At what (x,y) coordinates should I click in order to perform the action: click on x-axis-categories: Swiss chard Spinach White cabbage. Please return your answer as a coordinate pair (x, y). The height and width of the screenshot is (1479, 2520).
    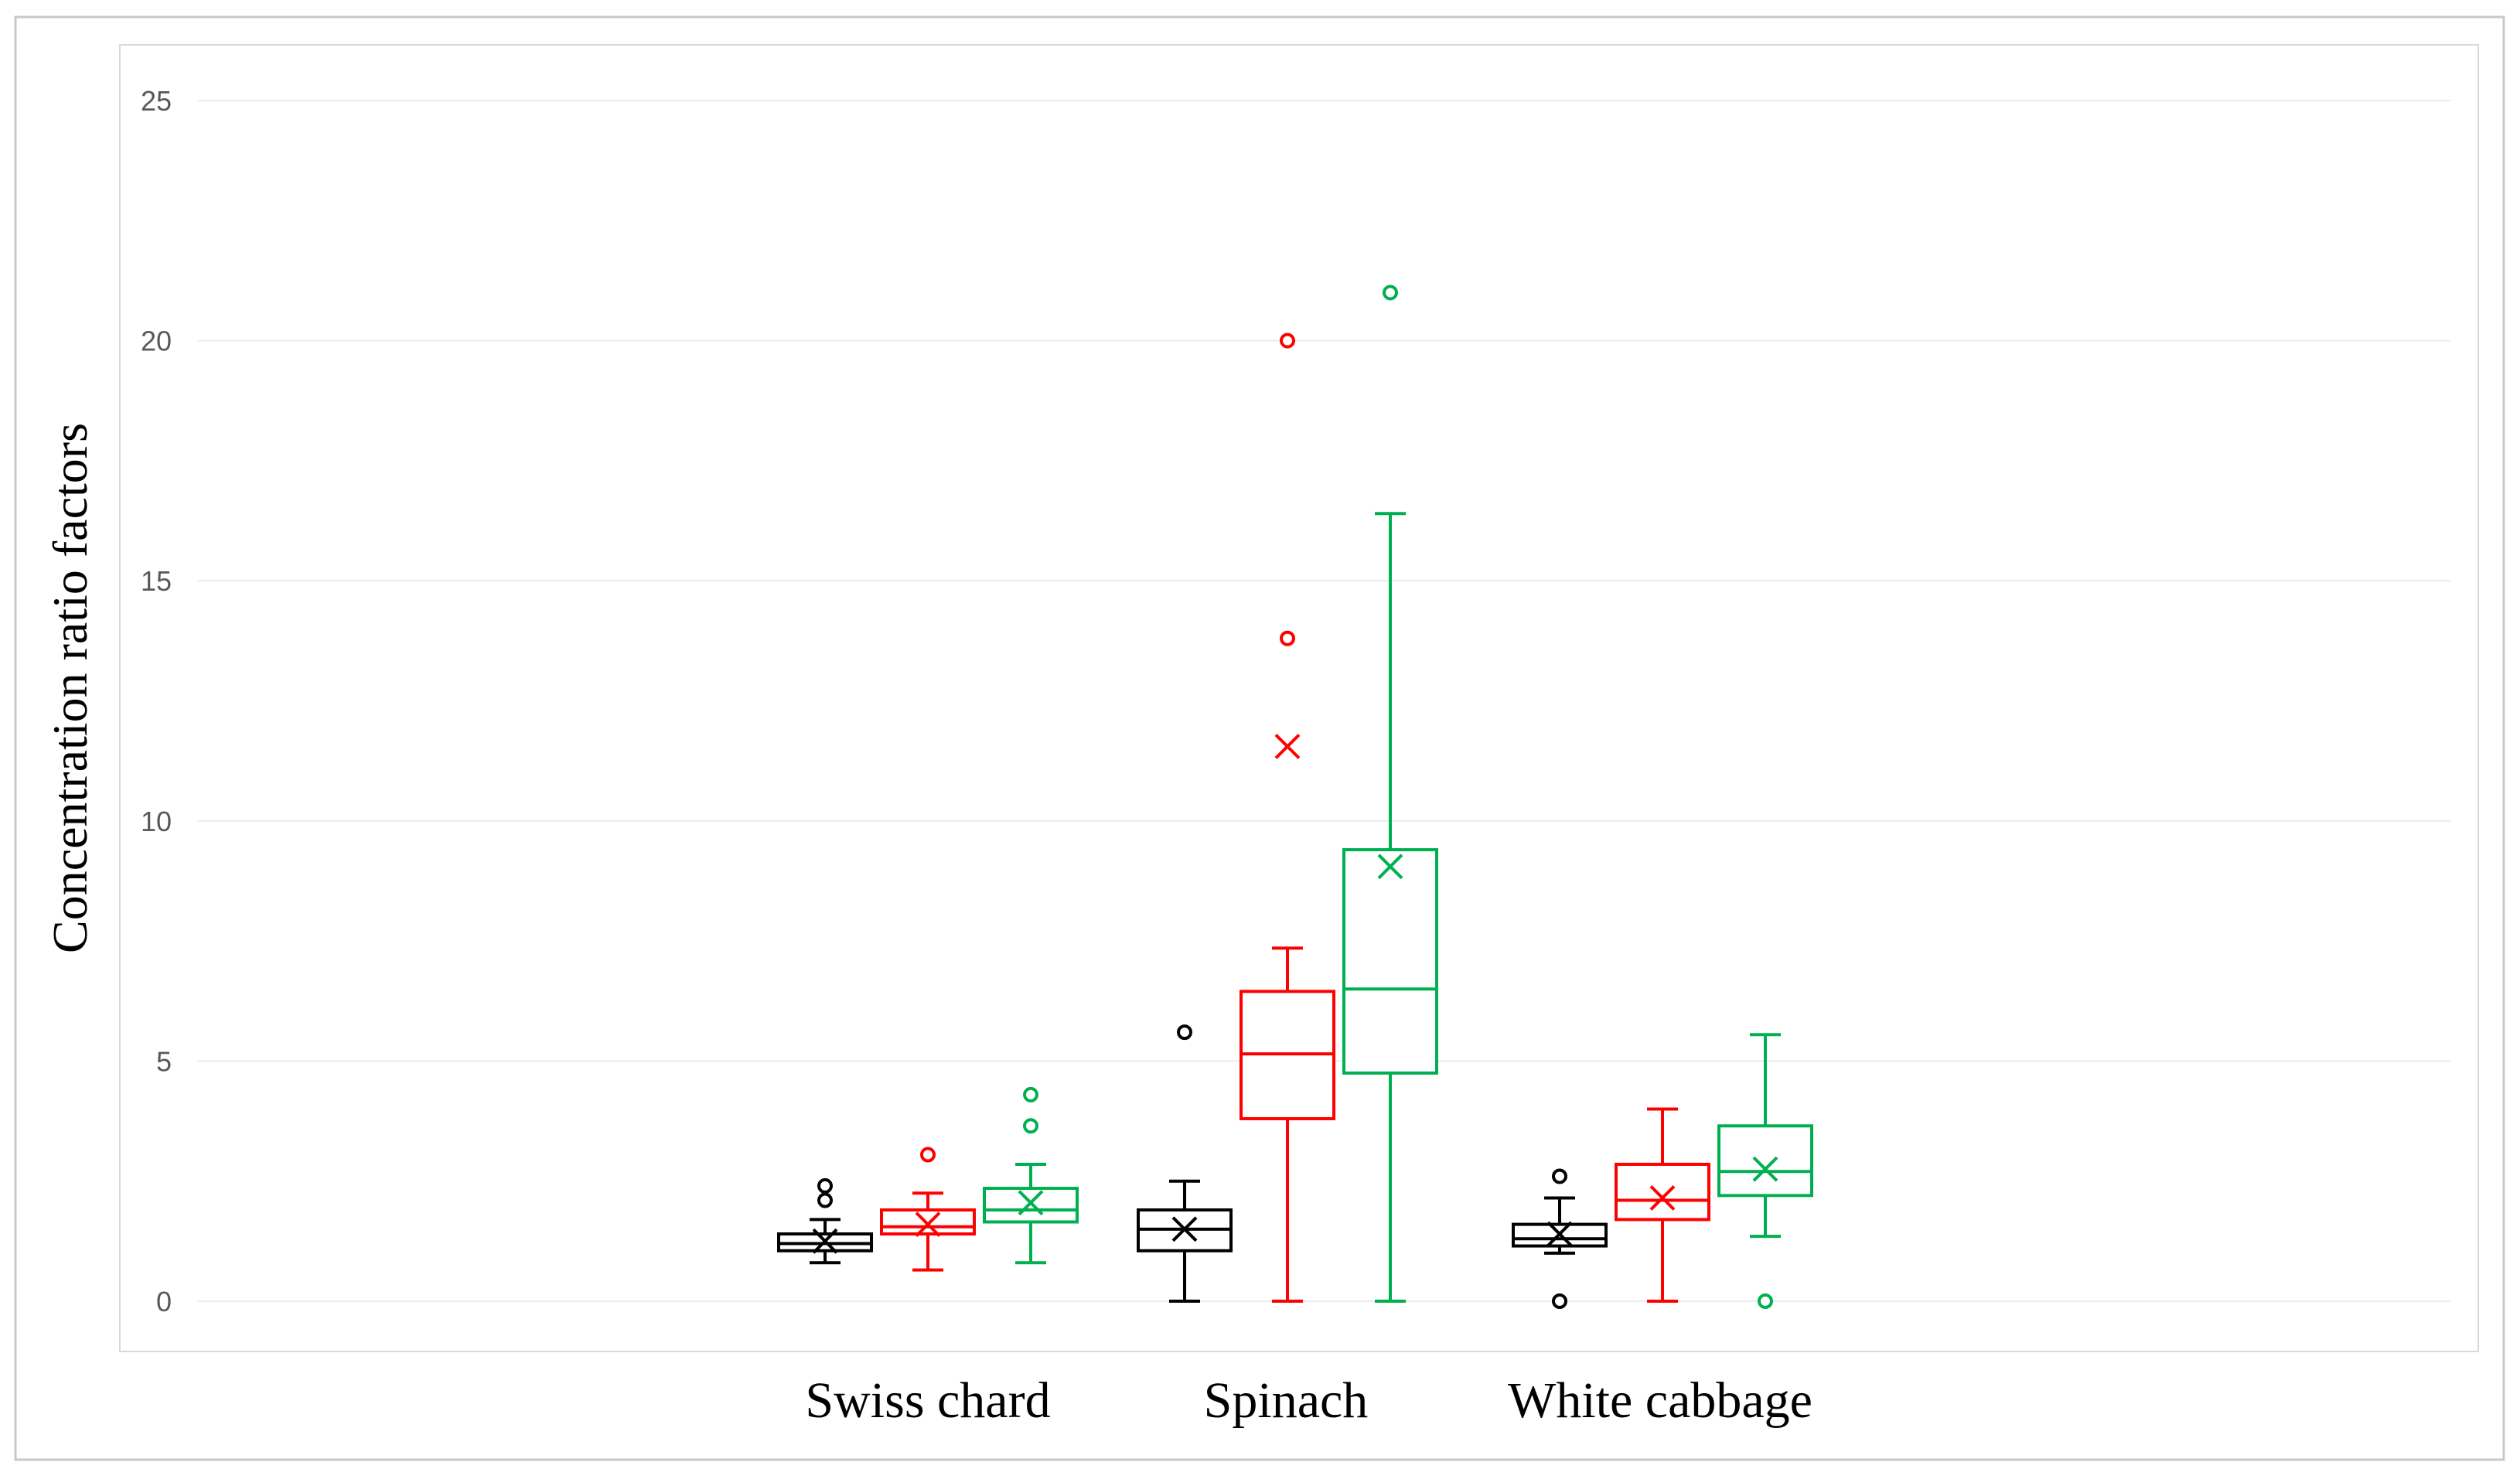
    Looking at the image, I should click on (1308, 1400).